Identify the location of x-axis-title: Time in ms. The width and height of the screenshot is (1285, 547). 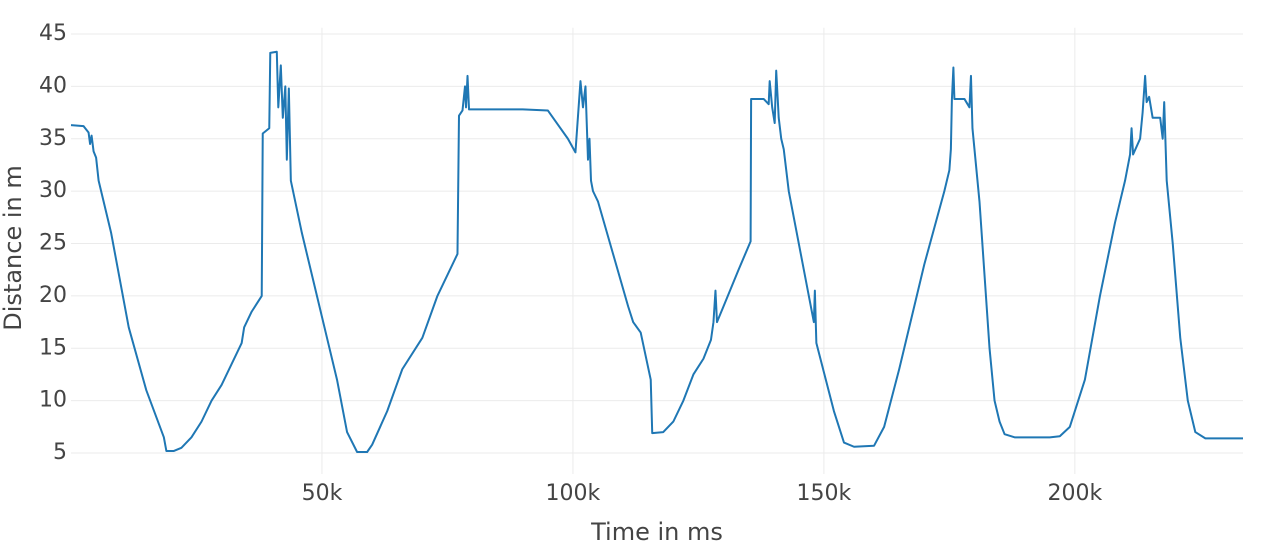
(656, 532).